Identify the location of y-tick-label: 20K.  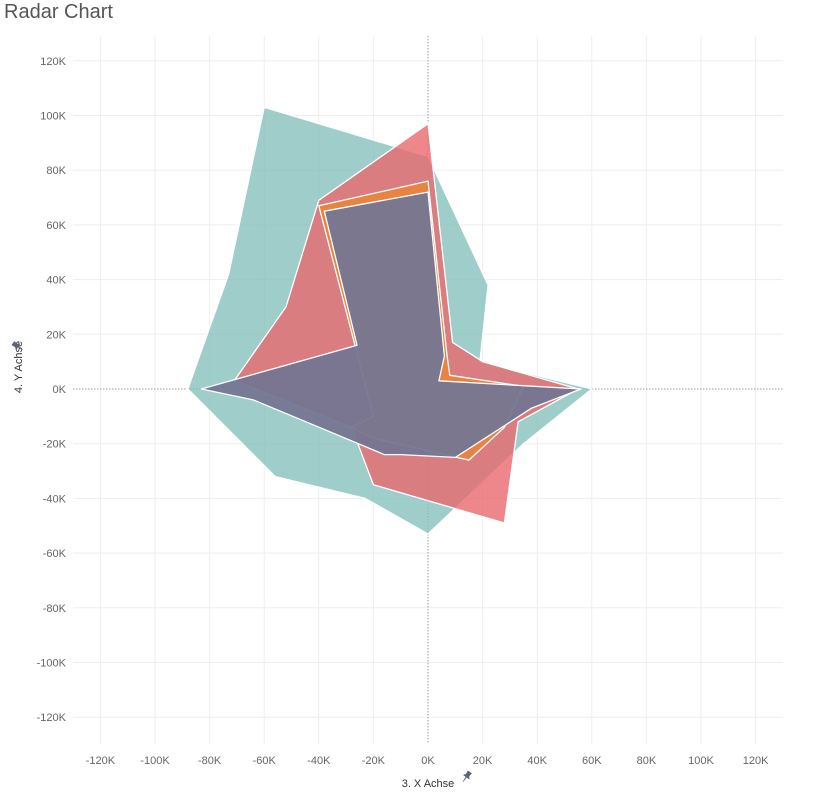
(56, 335).